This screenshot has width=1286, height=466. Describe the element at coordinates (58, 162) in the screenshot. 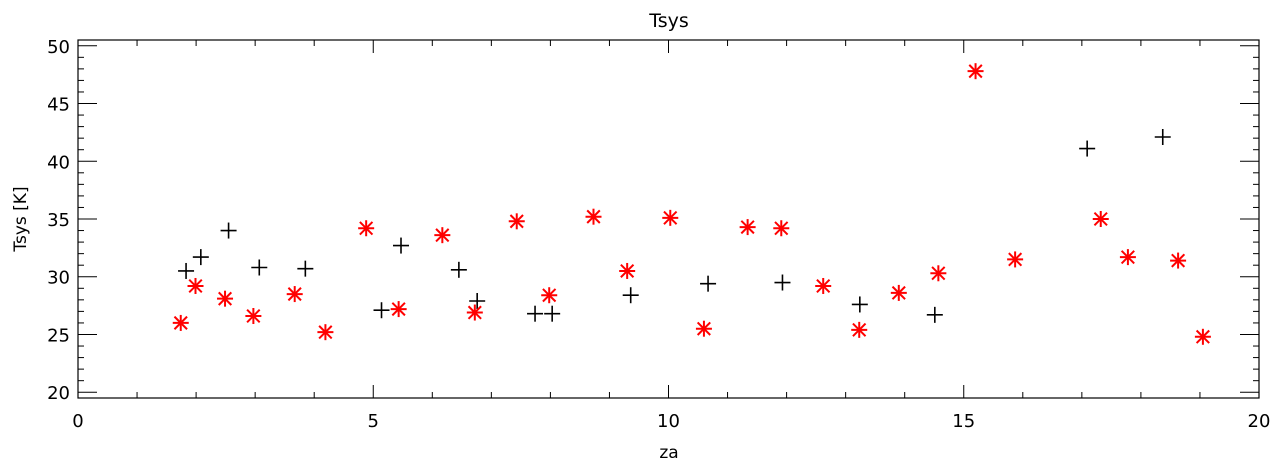

I see `y-tick-label: 40` at that location.